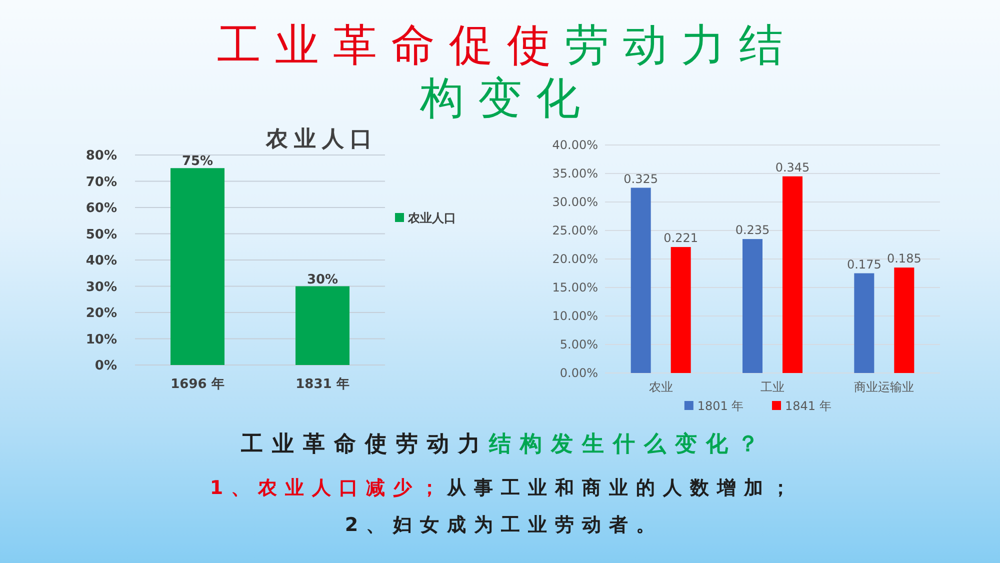 Image resolution: width=1000 pixels, height=563 pixels. I want to click on text: 工业革命促使劳动力结构变化, so click(507, 72).